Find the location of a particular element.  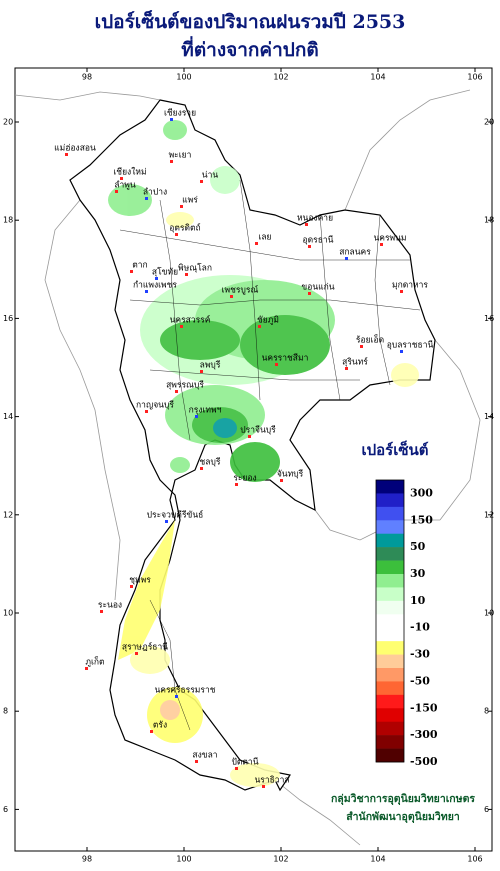

place-label: ลพบุรี is located at coordinates (210, 365).